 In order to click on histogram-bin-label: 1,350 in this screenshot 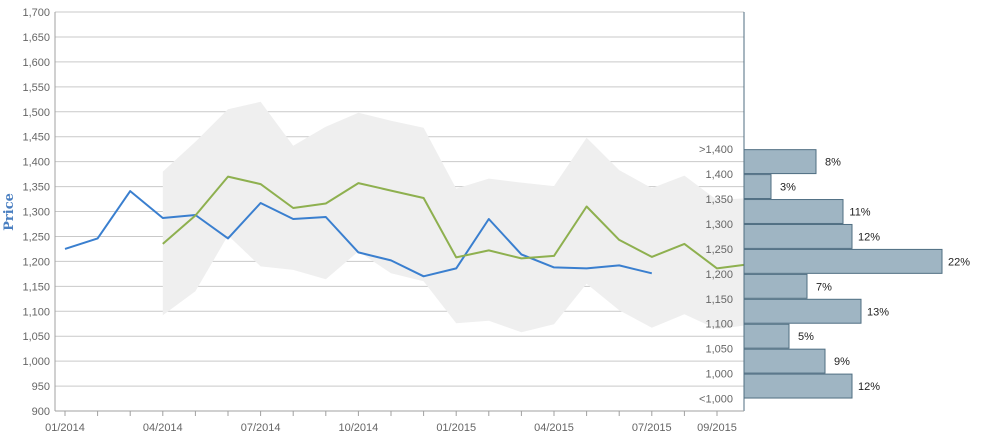, I will do `click(719, 200)`.